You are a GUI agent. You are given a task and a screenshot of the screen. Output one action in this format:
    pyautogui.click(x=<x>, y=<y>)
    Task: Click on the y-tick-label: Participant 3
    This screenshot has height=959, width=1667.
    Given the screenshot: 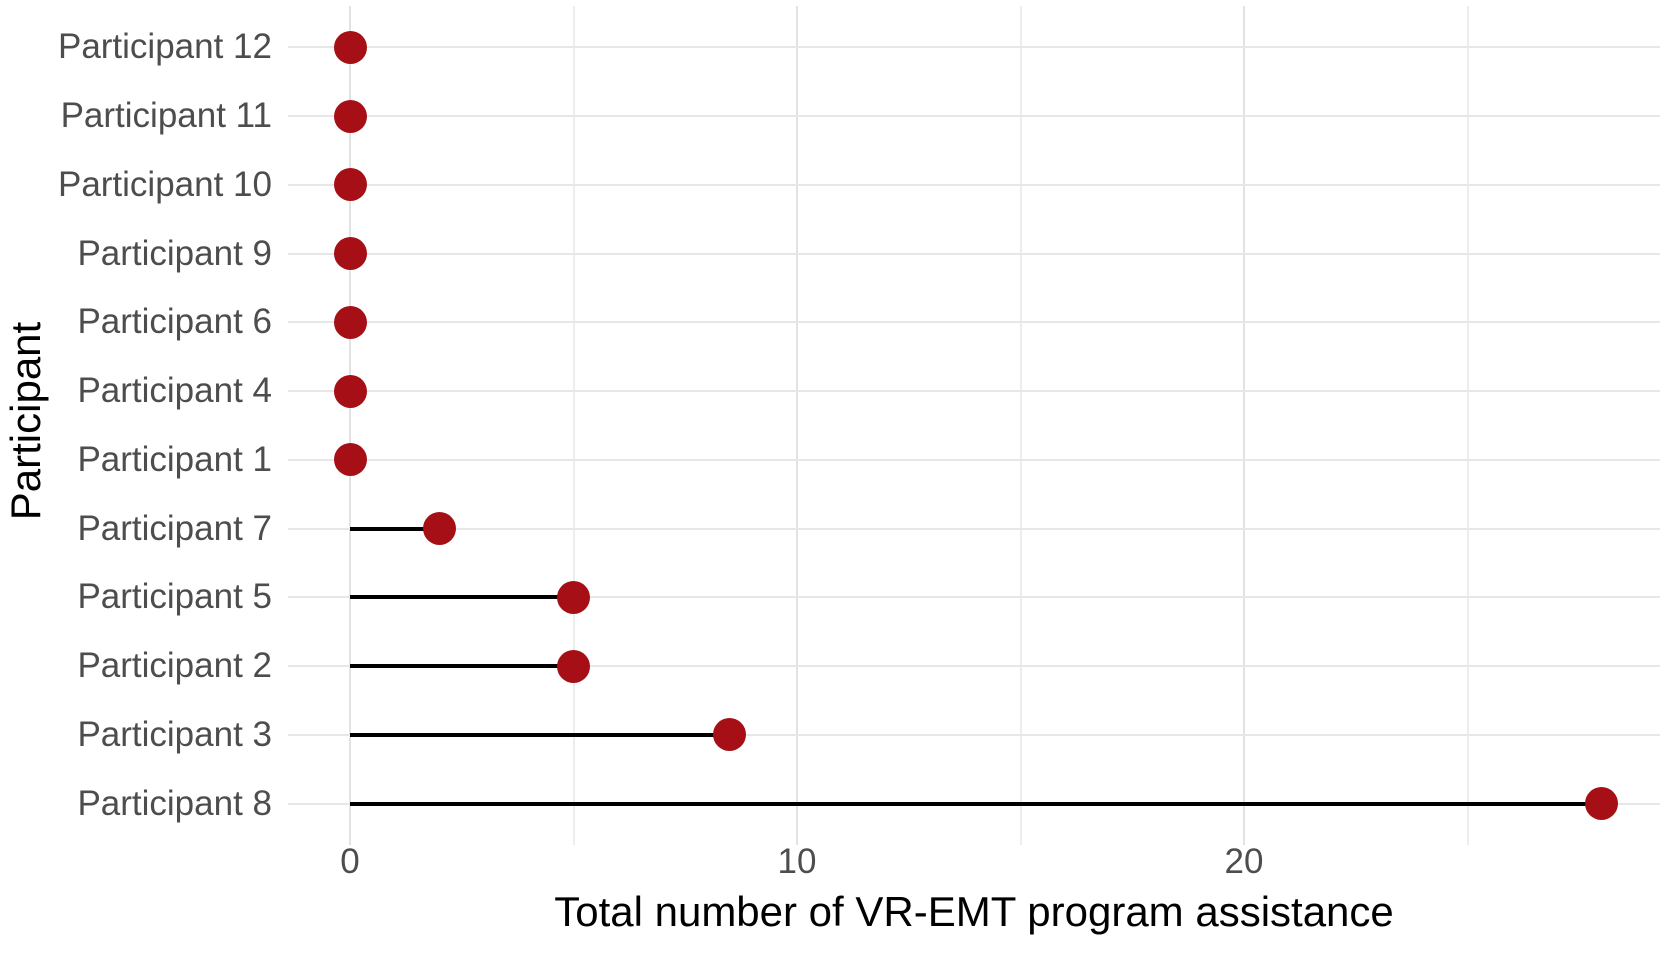 What is the action you would take?
    pyautogui.click(x=174, y=734)
    